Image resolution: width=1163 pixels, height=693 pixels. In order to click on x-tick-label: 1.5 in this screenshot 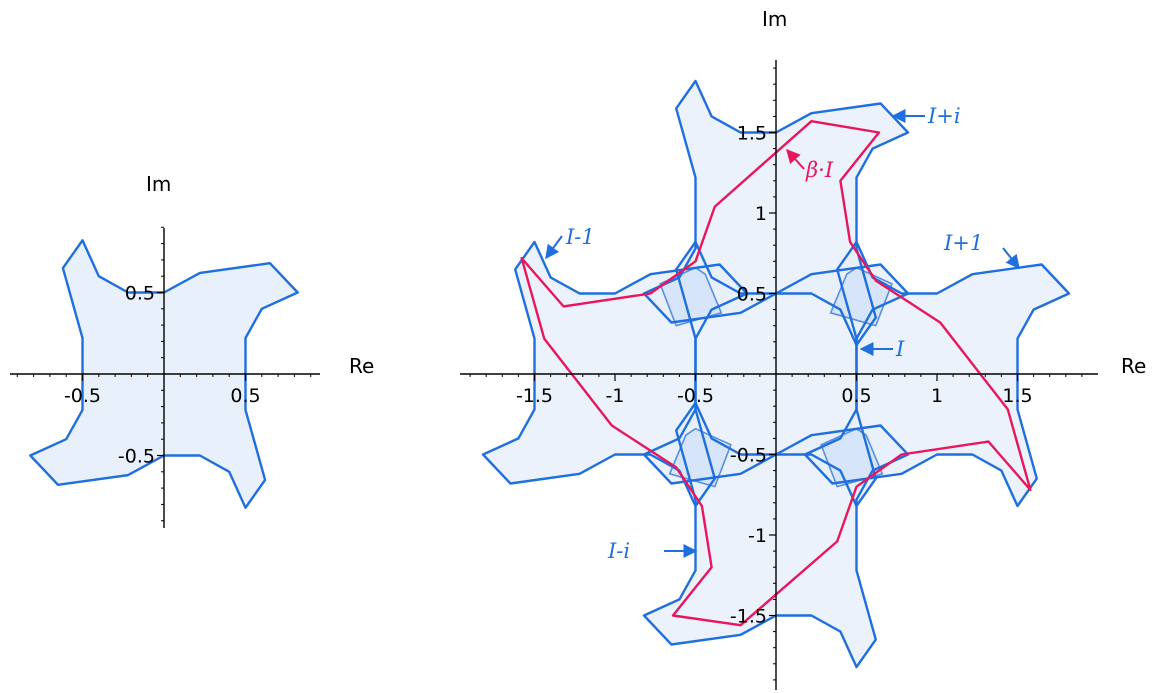, I will do `click(1017, 396)`.